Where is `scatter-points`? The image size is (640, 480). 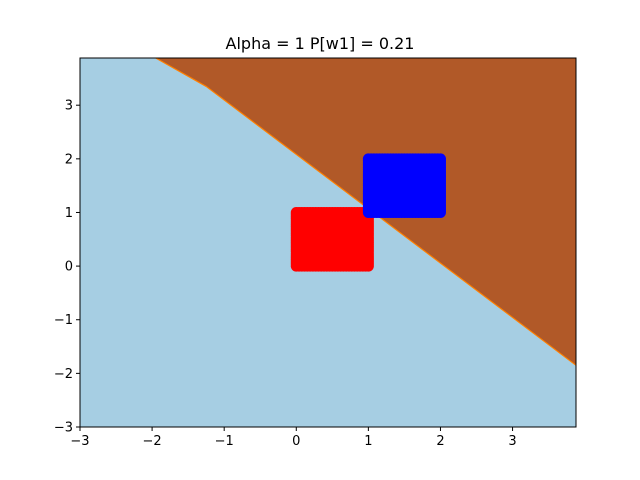
scatter-points is located at coordinates (368, 212).